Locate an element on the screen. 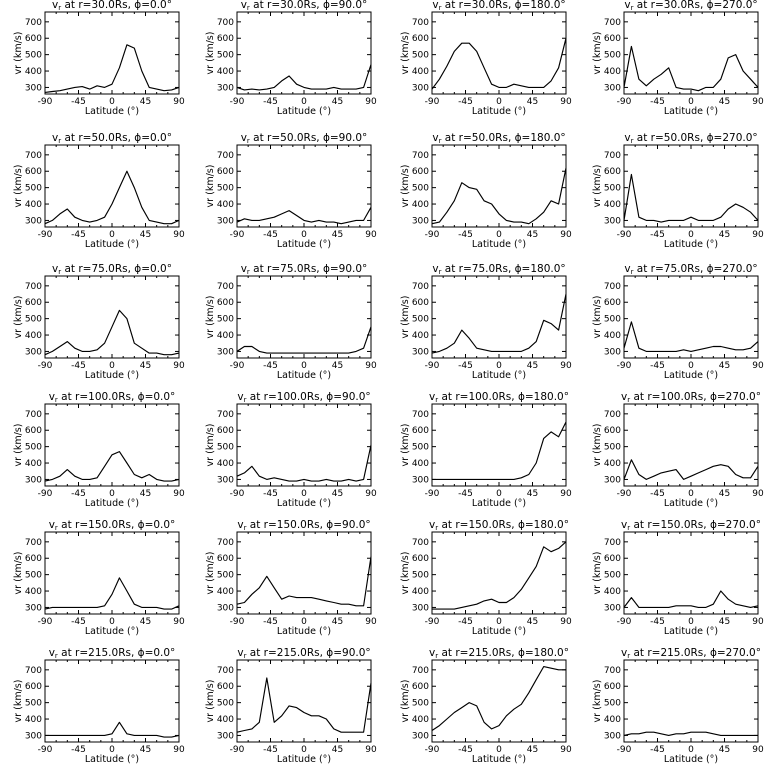  panel-title: vr at r=215.0Rs, ϕ=180.0° is located at coordinates (499, 653).